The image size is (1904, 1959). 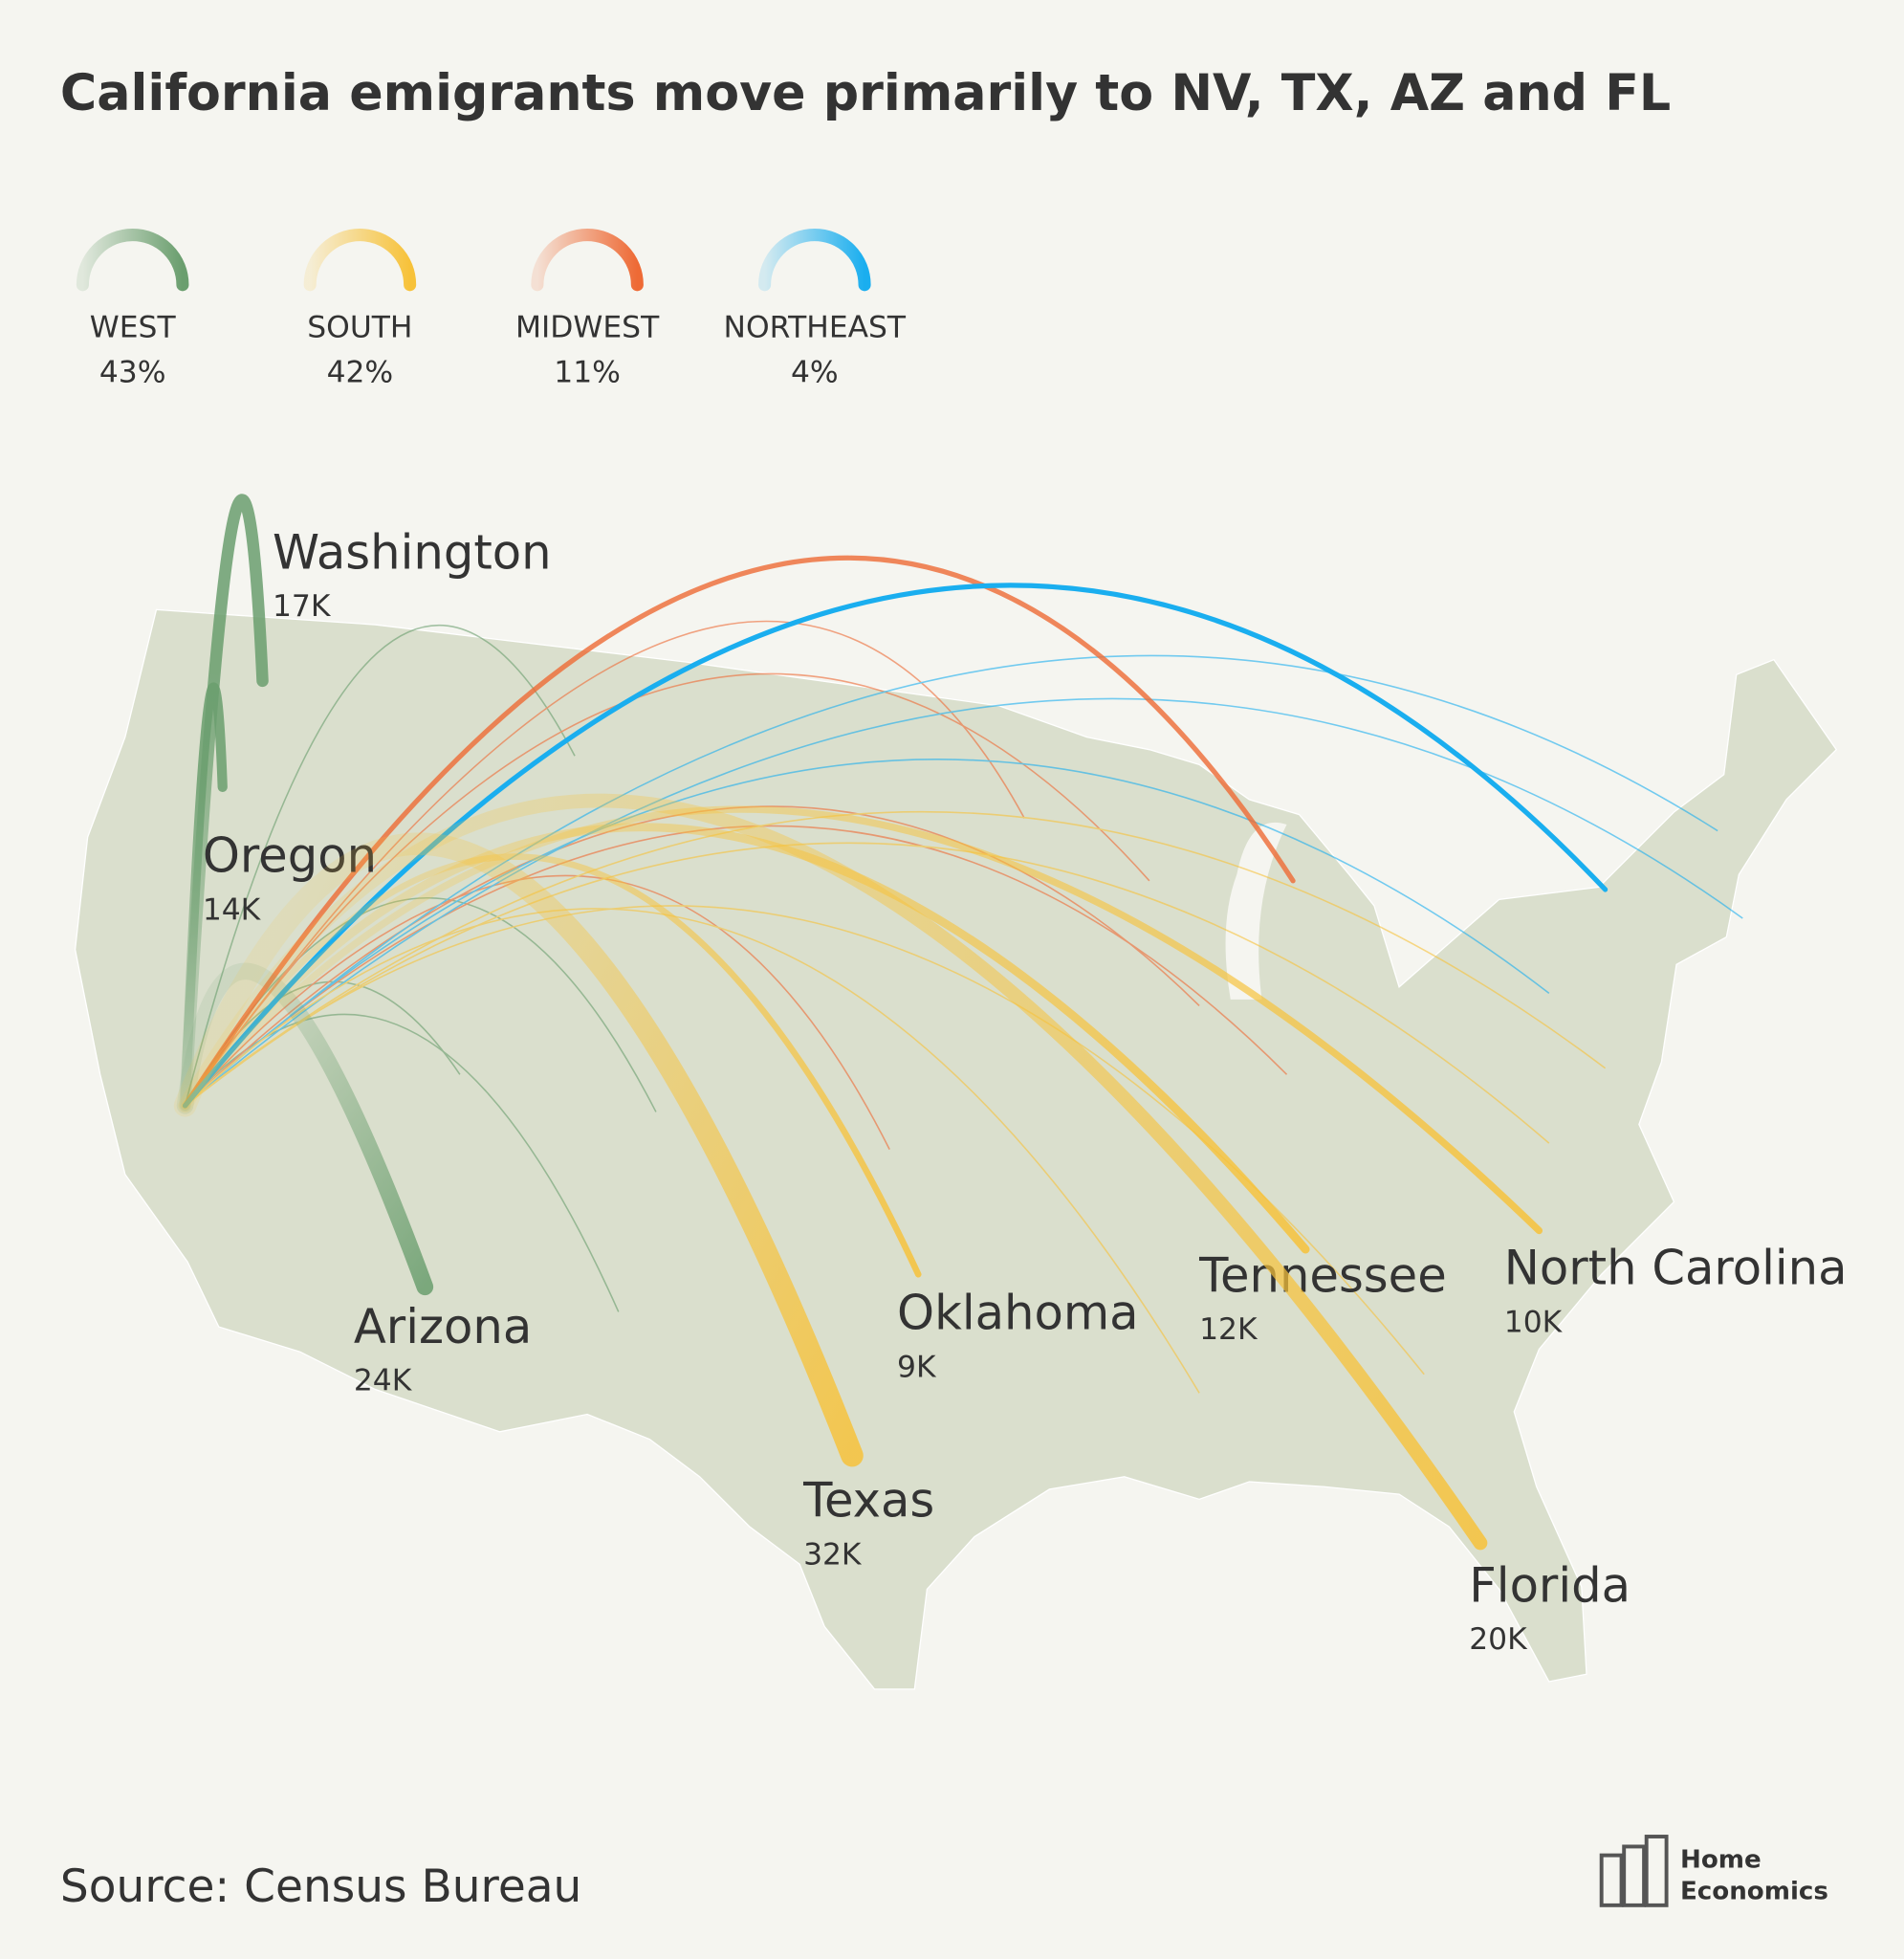 I want to click on logo-text: Economics, so click(x=1754, y=1891).